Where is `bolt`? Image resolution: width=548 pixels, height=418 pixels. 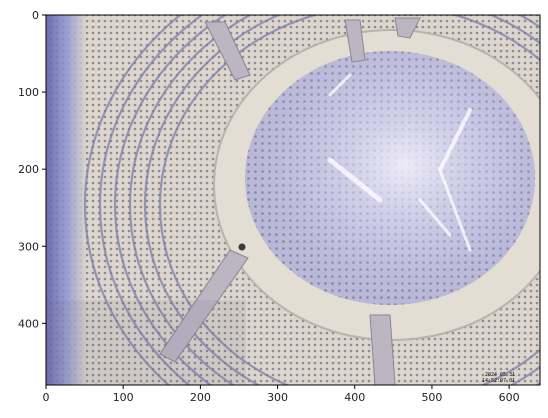 bolt is located at coordinates (242, 247).